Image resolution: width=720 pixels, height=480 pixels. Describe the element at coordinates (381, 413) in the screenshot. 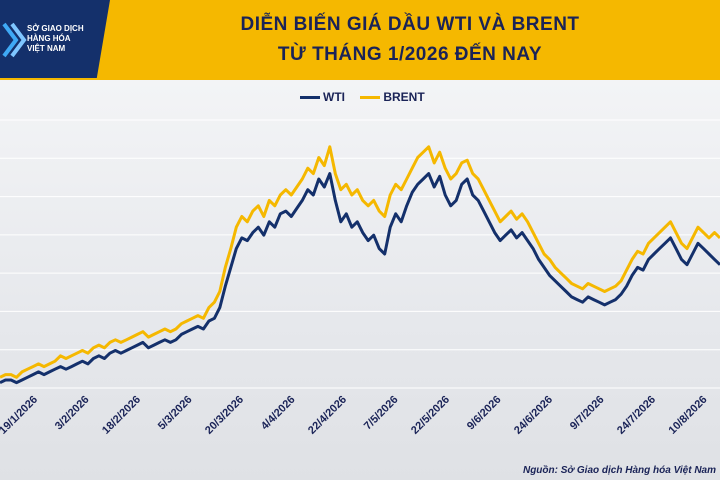

I see `x-tick-label: 7/5/2026` at that location.